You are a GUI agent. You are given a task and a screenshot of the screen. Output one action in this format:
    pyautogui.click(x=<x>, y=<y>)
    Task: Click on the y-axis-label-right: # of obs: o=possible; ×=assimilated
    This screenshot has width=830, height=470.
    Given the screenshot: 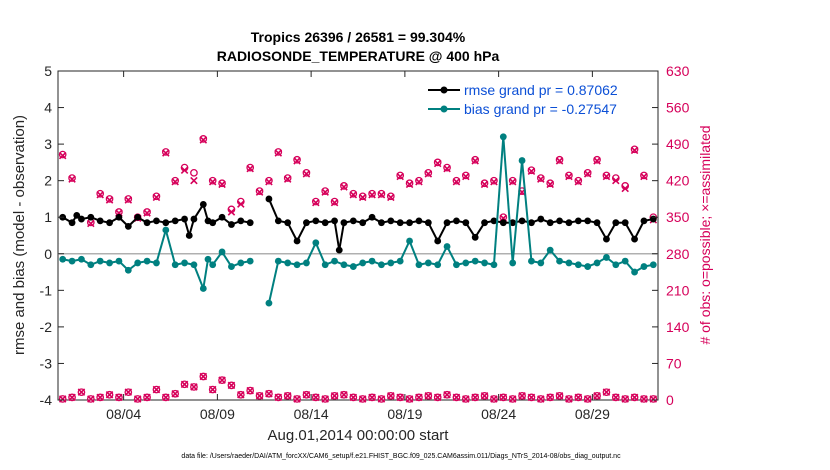 What is the action you would take?
    pyautogui.click(x=705, y=234)
    